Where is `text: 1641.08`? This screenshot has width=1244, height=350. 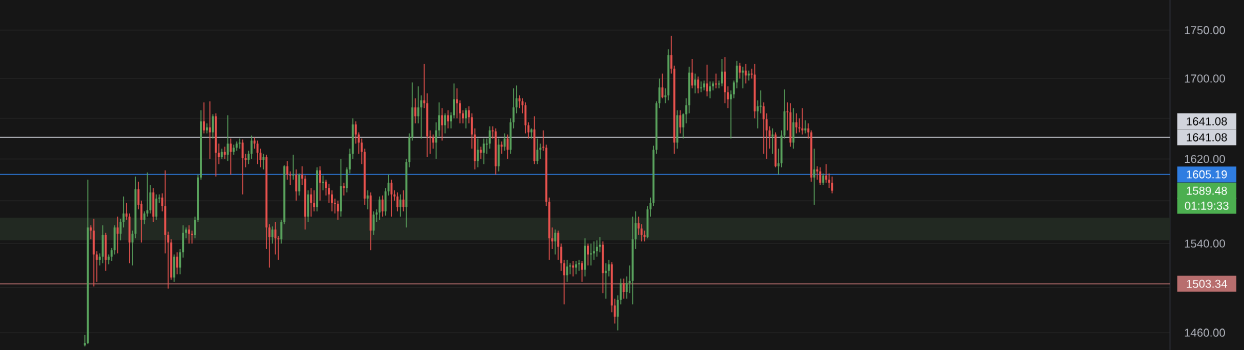 text: 1641.08 is located at coordinates (1206, 121).